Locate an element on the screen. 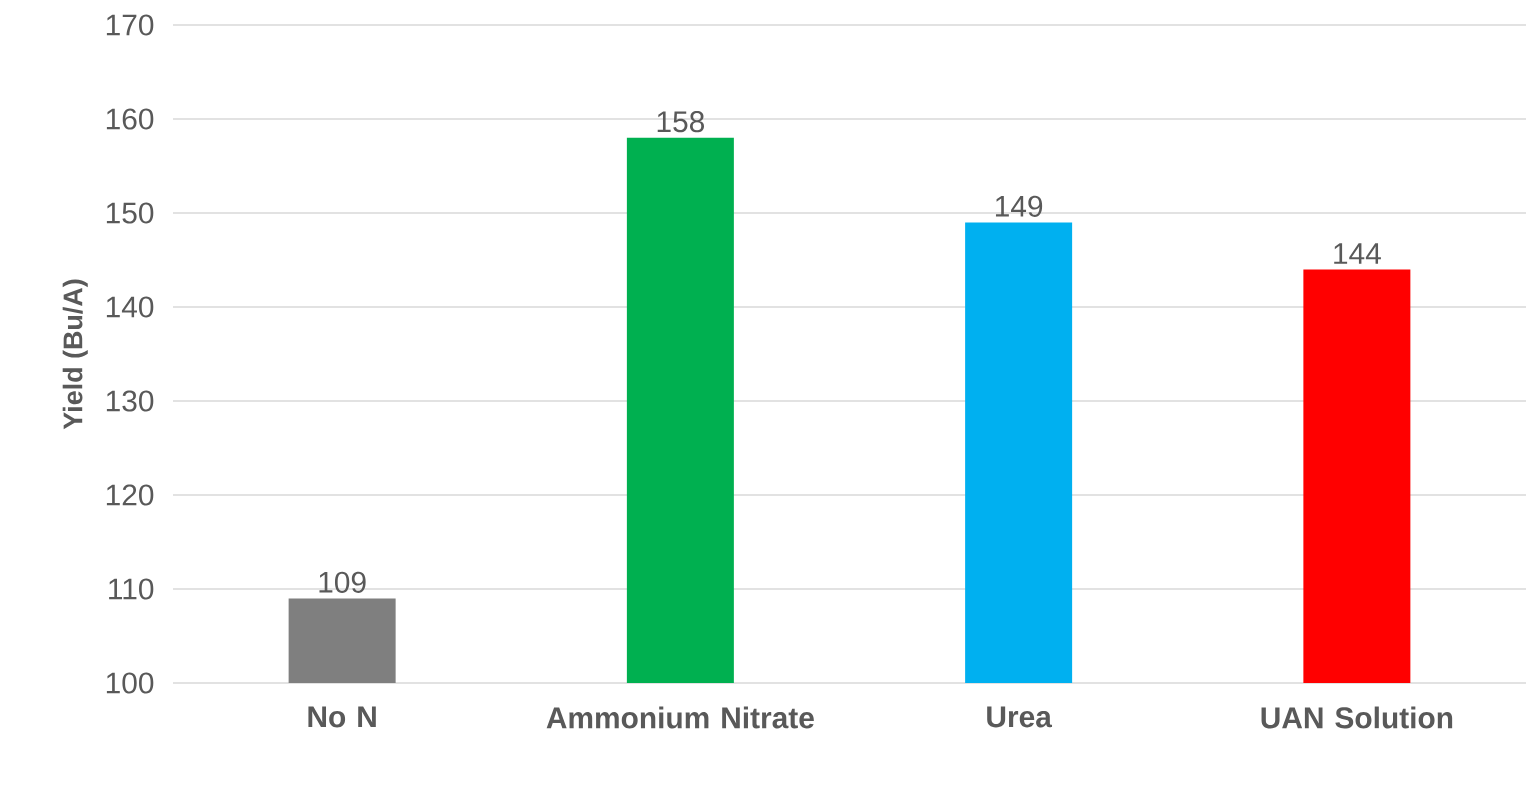 The image size is (1526, 808). data-label: 109 is located at coordinates (342, 582).